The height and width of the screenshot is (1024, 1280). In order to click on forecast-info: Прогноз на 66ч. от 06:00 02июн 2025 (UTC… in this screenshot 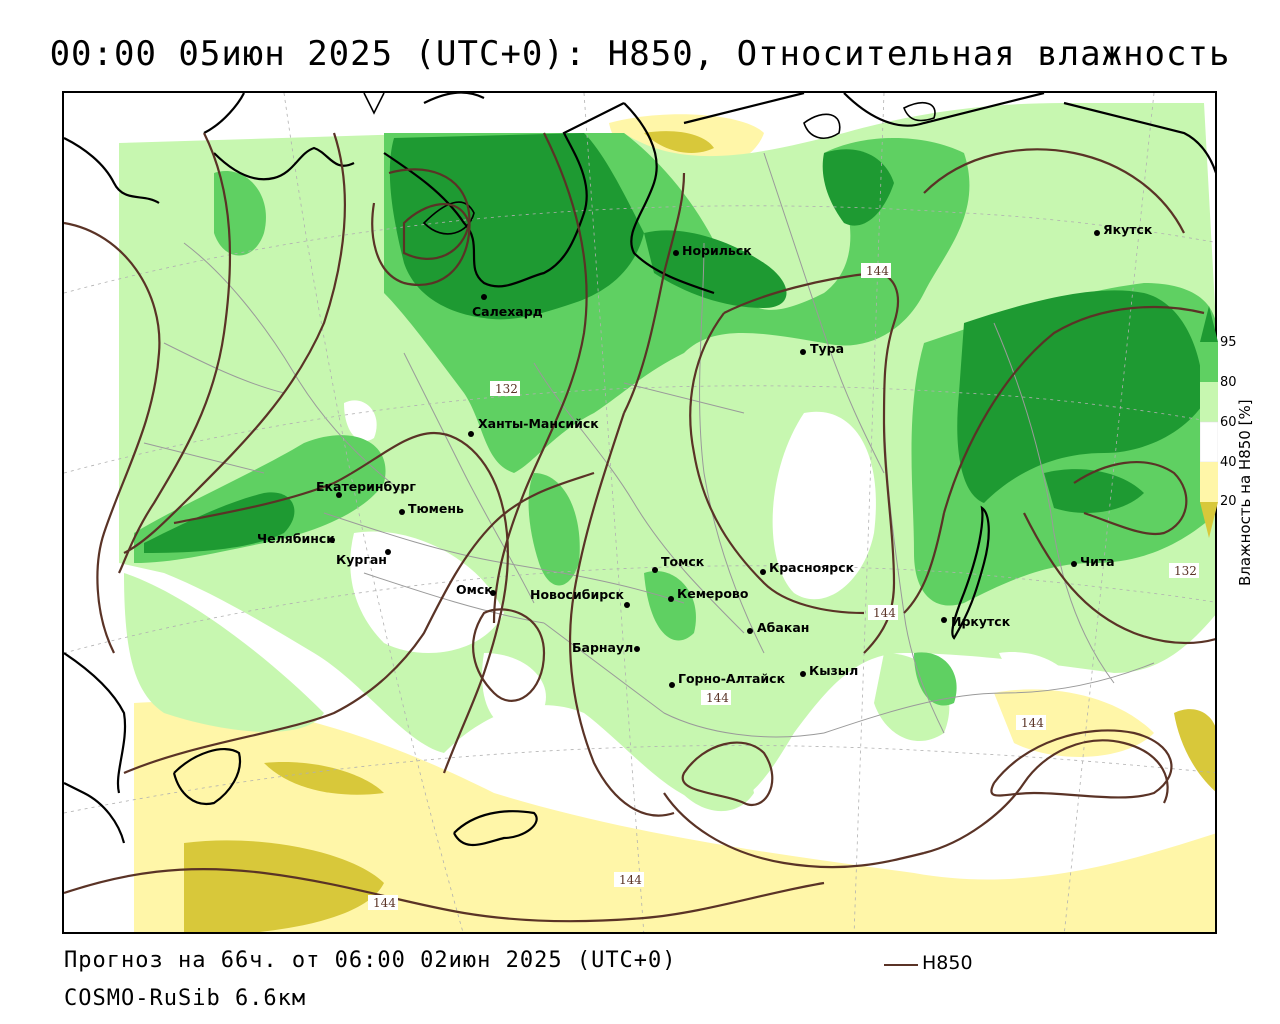, I will do `click(370, 960)`.